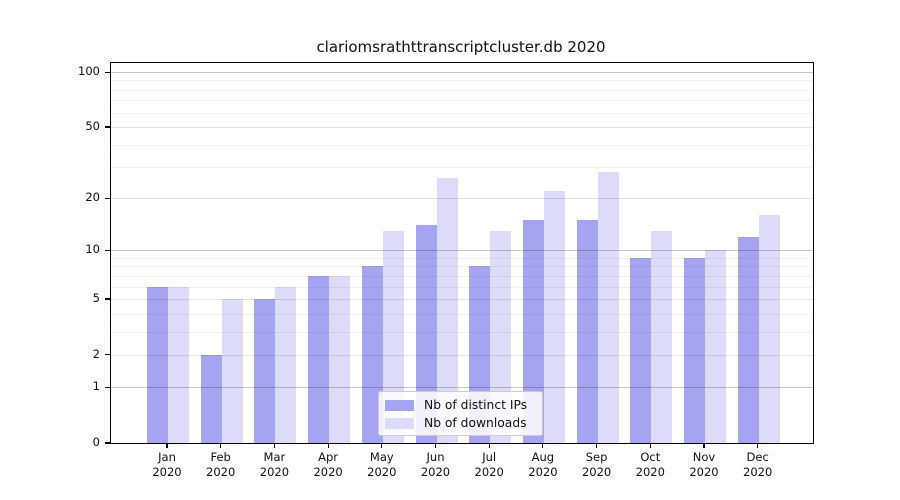 This screenshot has height=500, width=900. I want to click on bar-aug-downloads, so click(554, 317).